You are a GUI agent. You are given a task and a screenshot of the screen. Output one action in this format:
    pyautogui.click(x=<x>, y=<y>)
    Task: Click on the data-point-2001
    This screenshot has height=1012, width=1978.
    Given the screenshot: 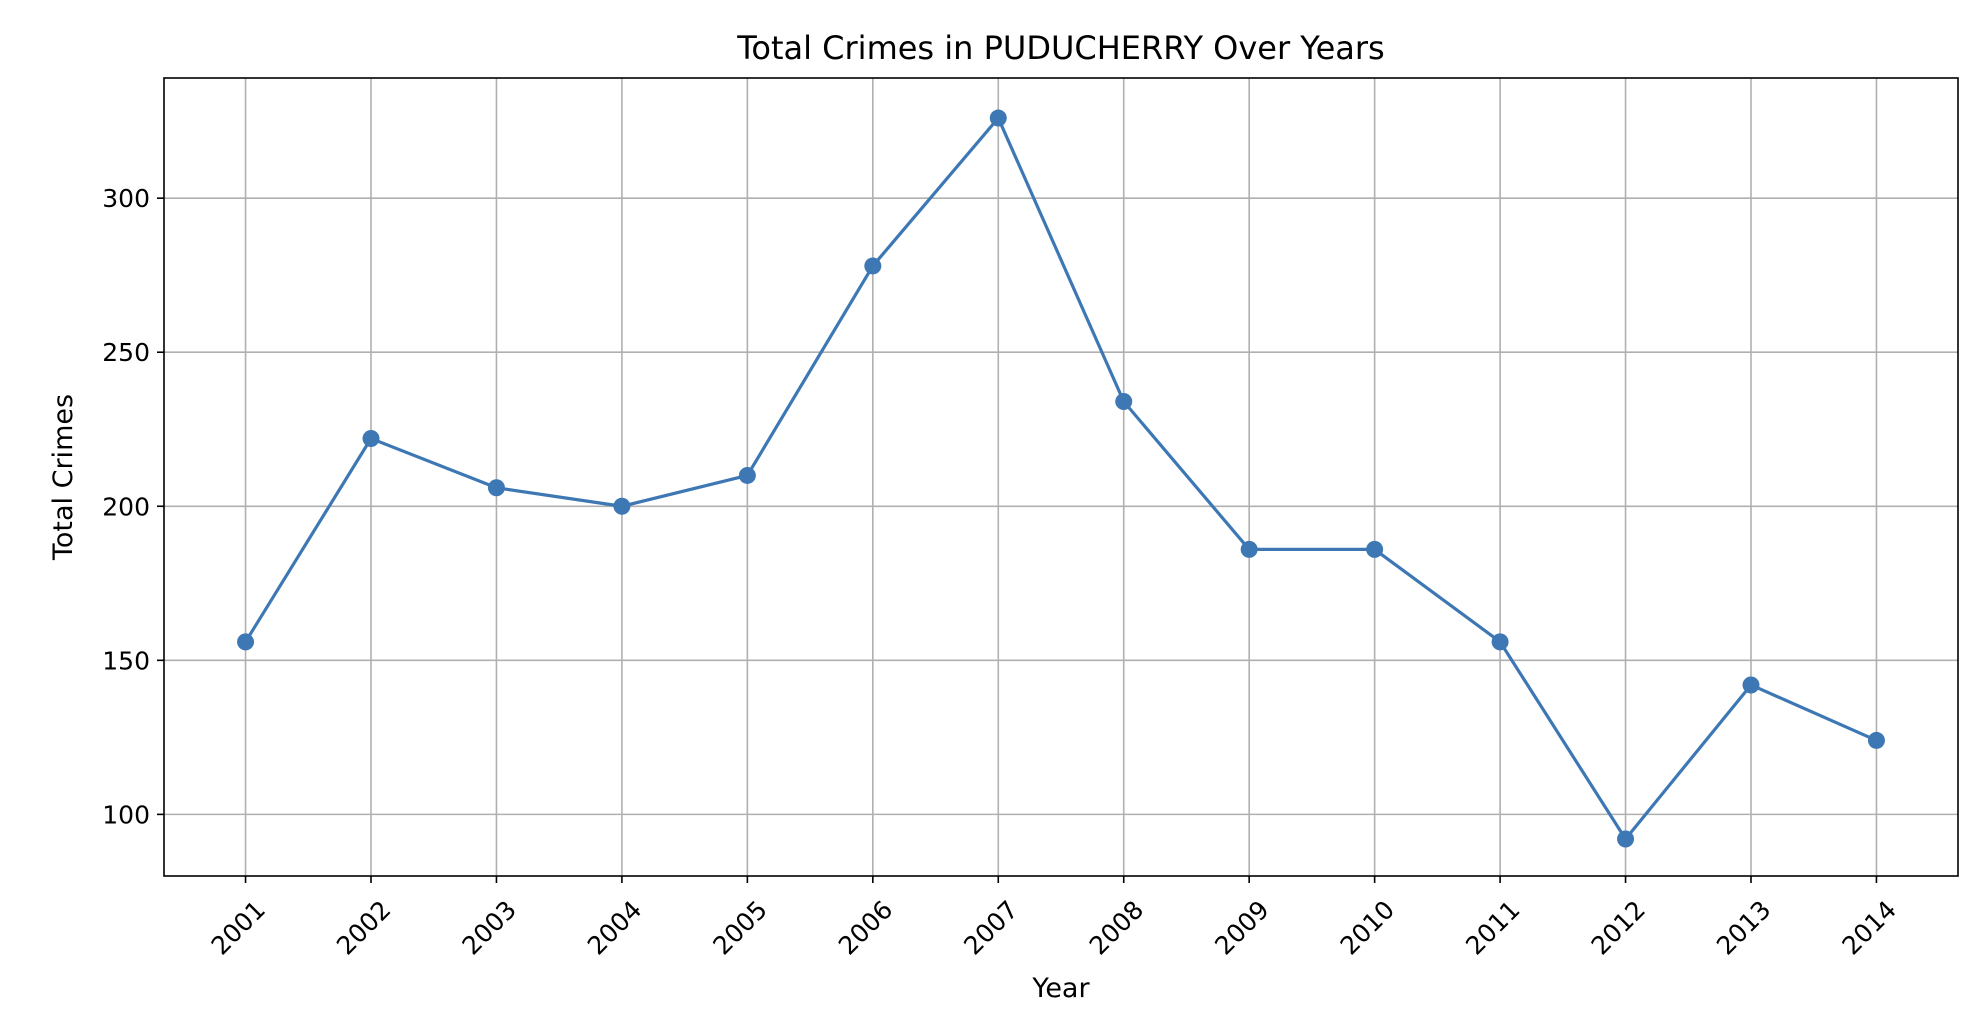 What is the action you would take?
    pyautogui.click(x=246, y=642)
    